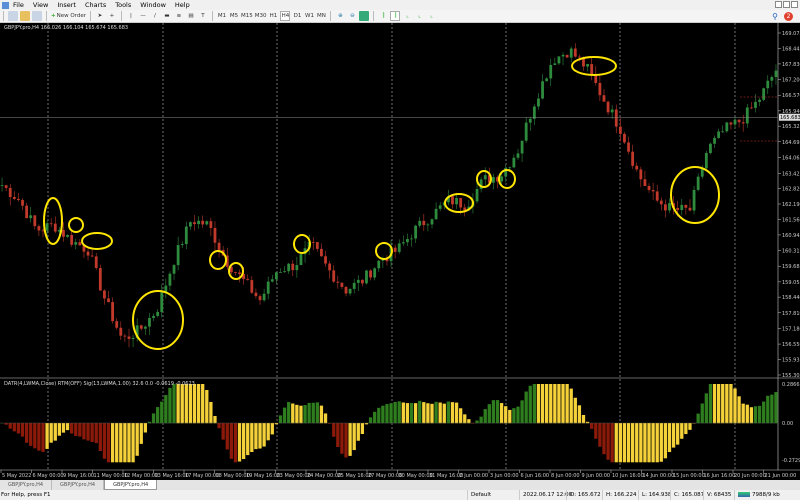 This screenshot has width=800, height=500. Describe the element at coordinates (167, 16) in the screenshot. I see `channel-icon: ▬` at that location.